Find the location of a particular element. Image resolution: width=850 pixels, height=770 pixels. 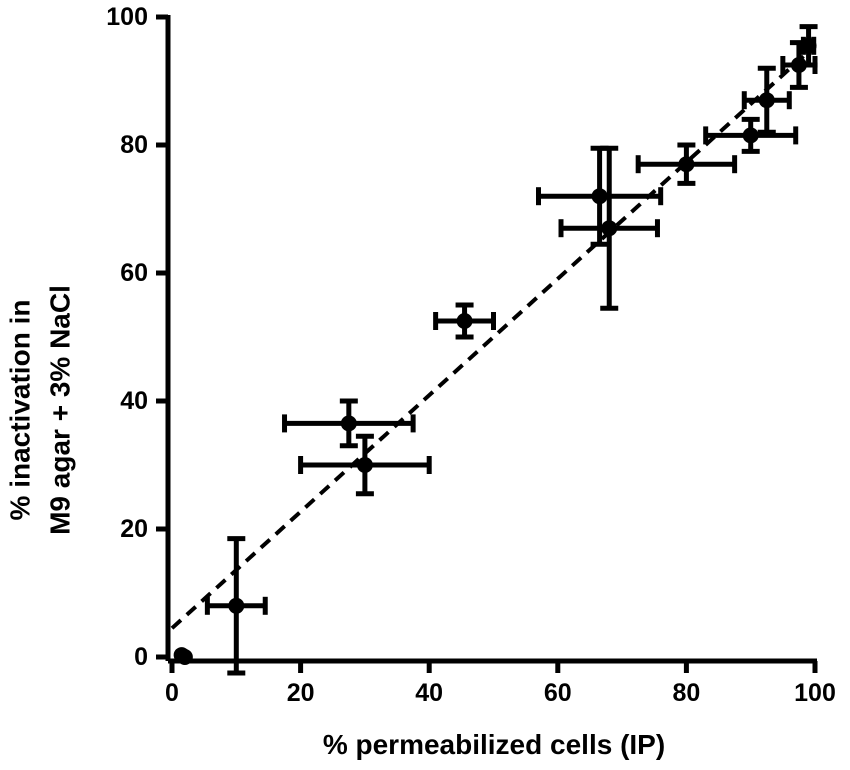

y-axis-title: % inactivation in M9 agar + 3% NaCl is located at coordinates (39, 410).